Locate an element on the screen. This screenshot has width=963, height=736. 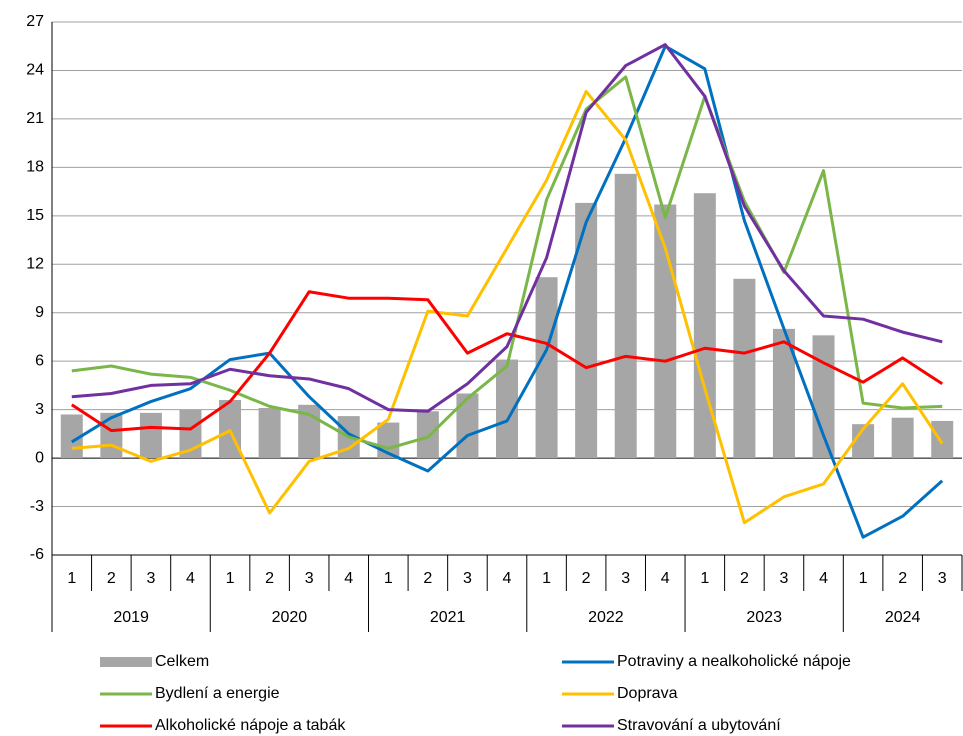
year-label: 2021 is located at coordinates (448, 617).